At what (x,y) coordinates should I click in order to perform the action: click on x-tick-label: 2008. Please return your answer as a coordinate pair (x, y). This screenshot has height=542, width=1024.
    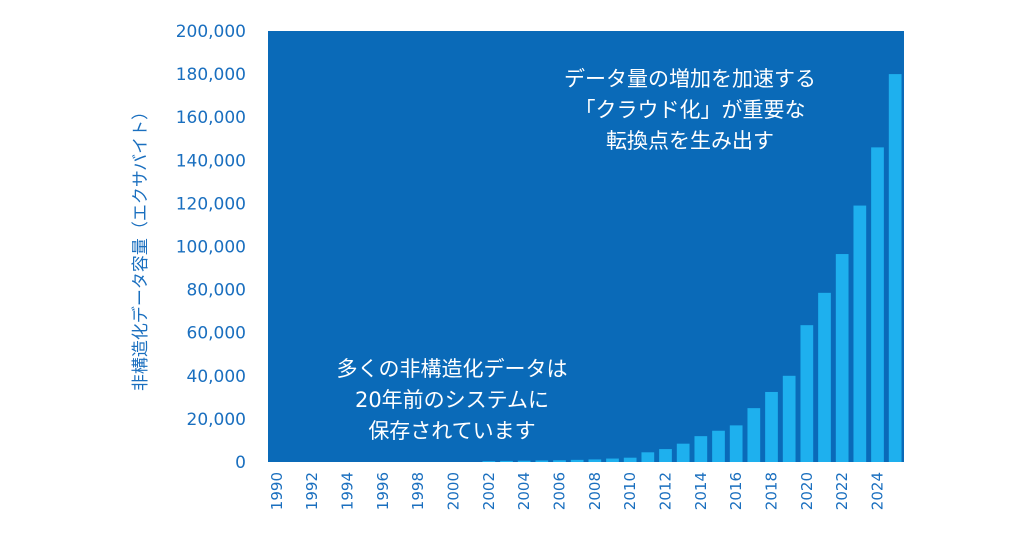
    Looking at the image, I should click on (595, 491).